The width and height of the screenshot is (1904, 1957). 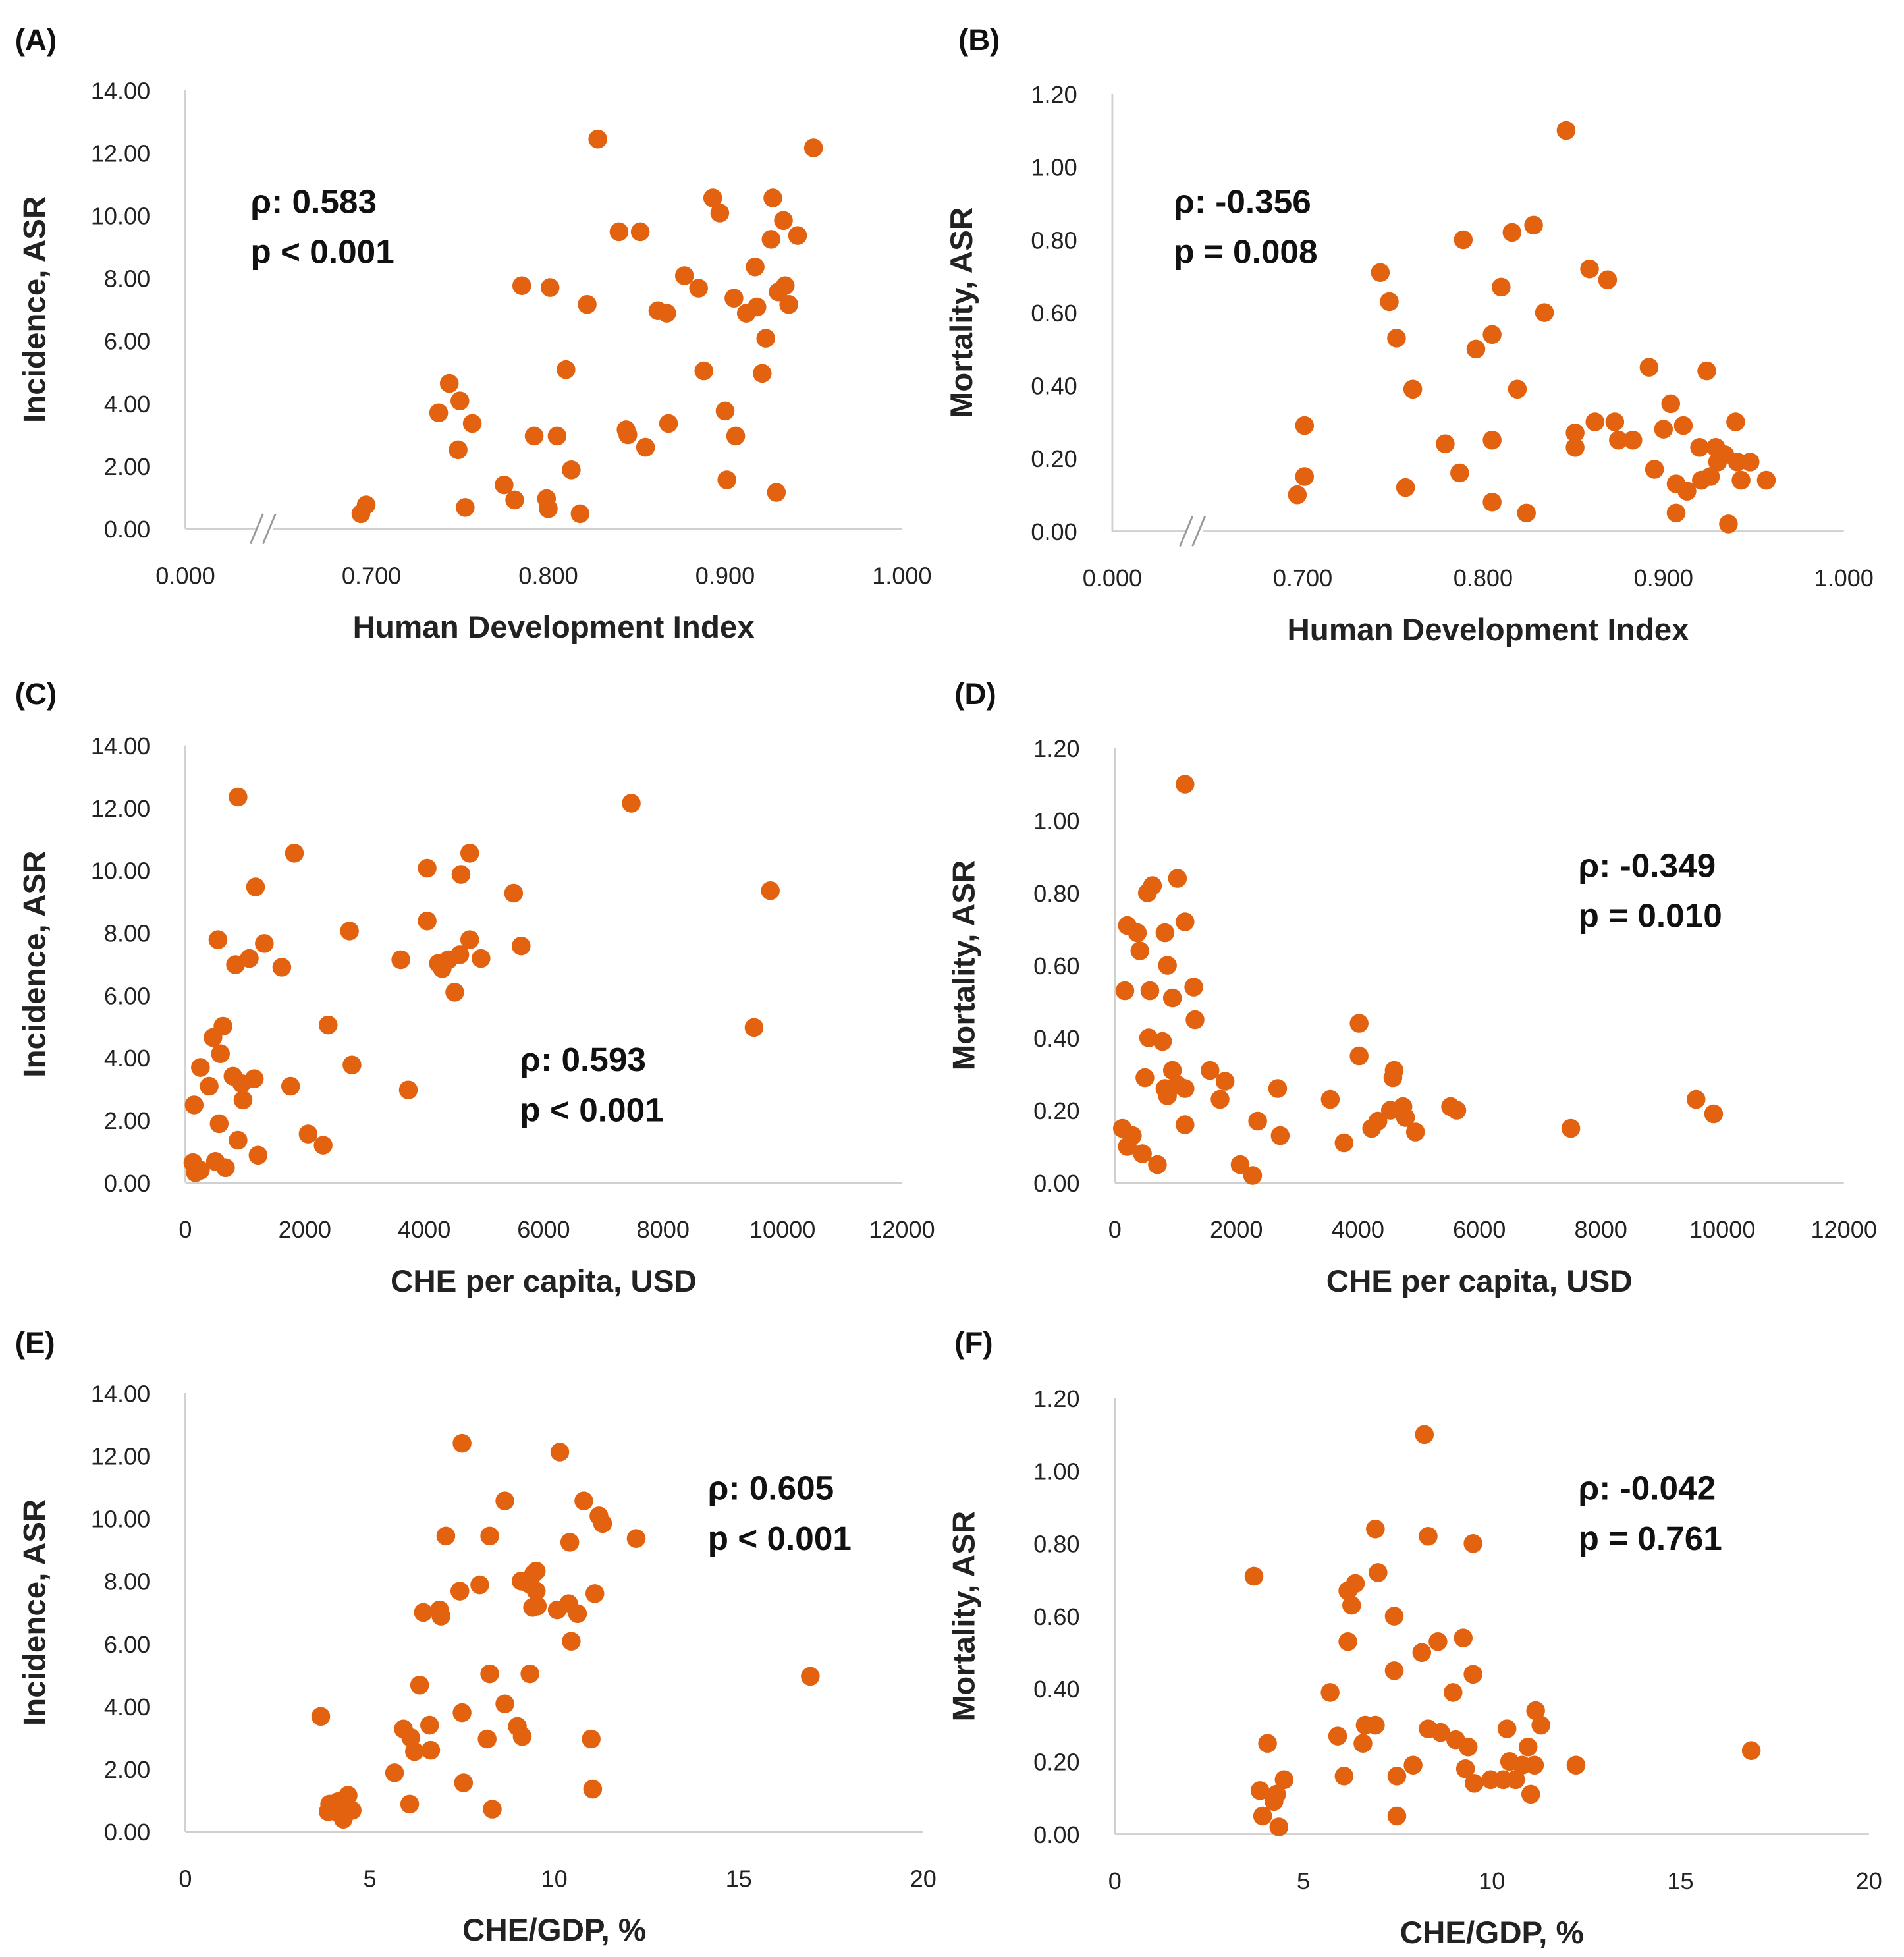 What do you see at coordinates (424, 1229) in the screenshot?
I see `x-tick-label: 4000` at bounding box center [424, 1229].